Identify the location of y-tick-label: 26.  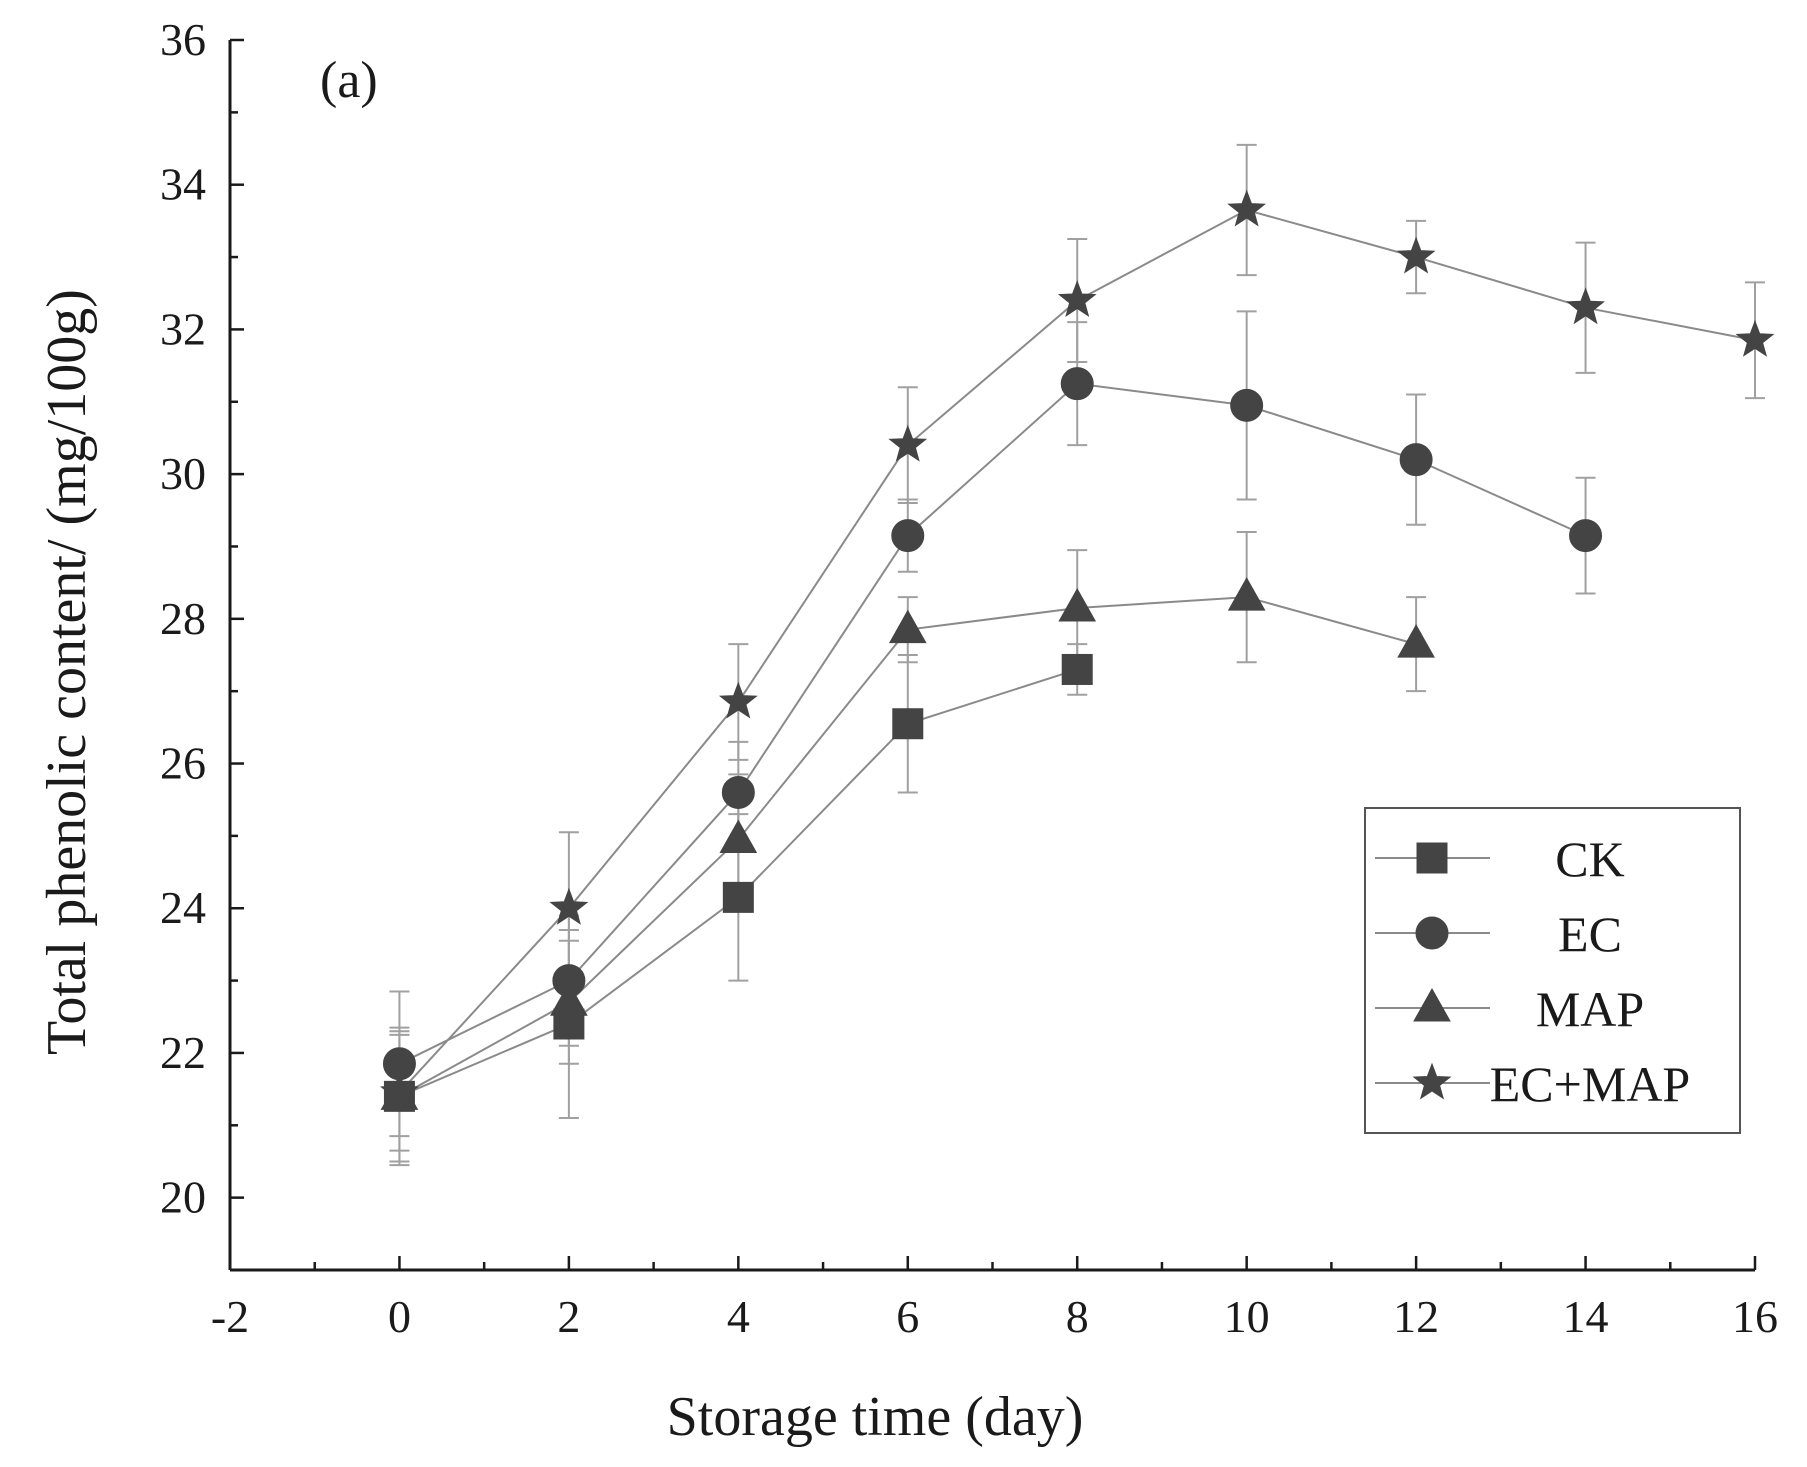
(183, 763).